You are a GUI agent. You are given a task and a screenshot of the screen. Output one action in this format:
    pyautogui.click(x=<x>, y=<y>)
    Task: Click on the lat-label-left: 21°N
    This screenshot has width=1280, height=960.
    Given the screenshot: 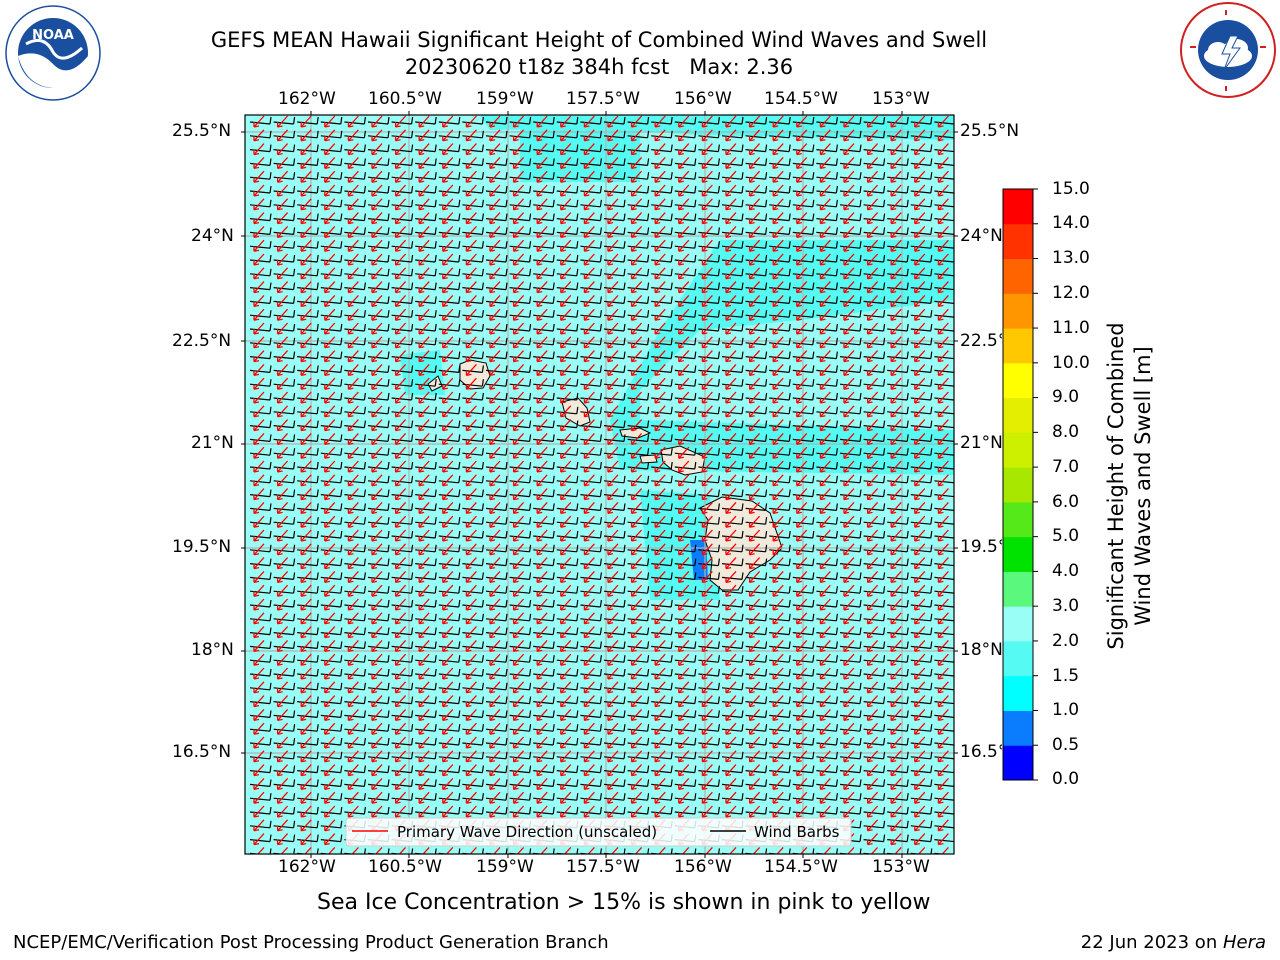 What is the action you would take?
    pyautogui.click(x=212, y=443)
    